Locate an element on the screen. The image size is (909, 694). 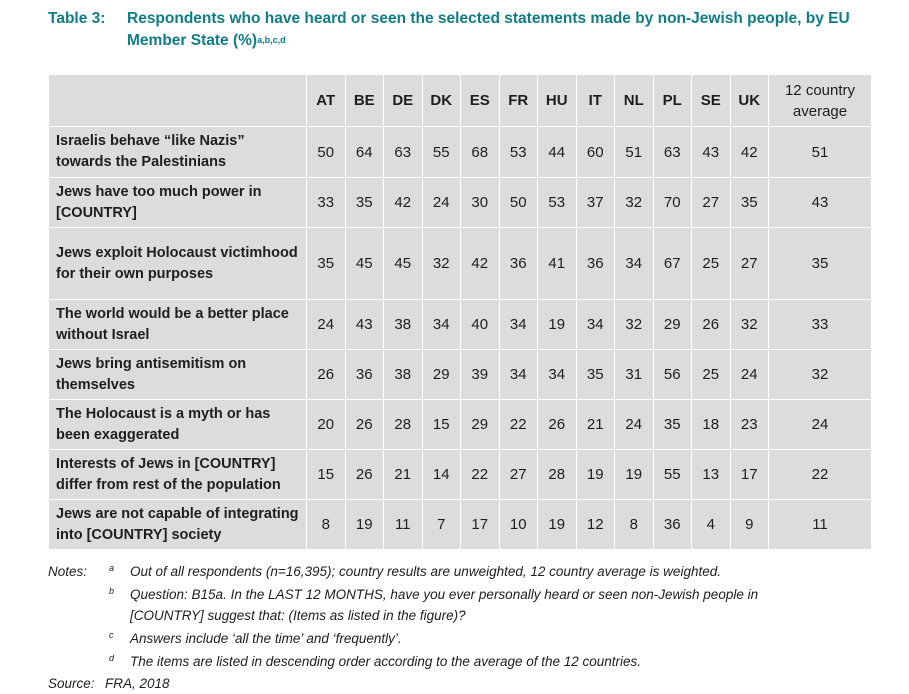
value-cell: 44 is located at coordinates (557, 152).